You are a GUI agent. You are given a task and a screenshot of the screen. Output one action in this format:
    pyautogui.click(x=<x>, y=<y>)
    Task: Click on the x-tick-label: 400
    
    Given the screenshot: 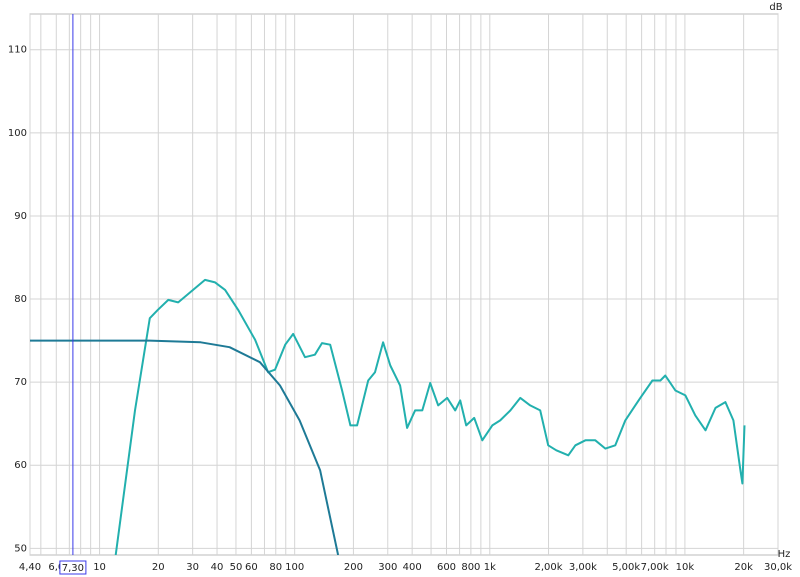 What is the action you would take?
    pyautogui.click(x=412, y=567)
    